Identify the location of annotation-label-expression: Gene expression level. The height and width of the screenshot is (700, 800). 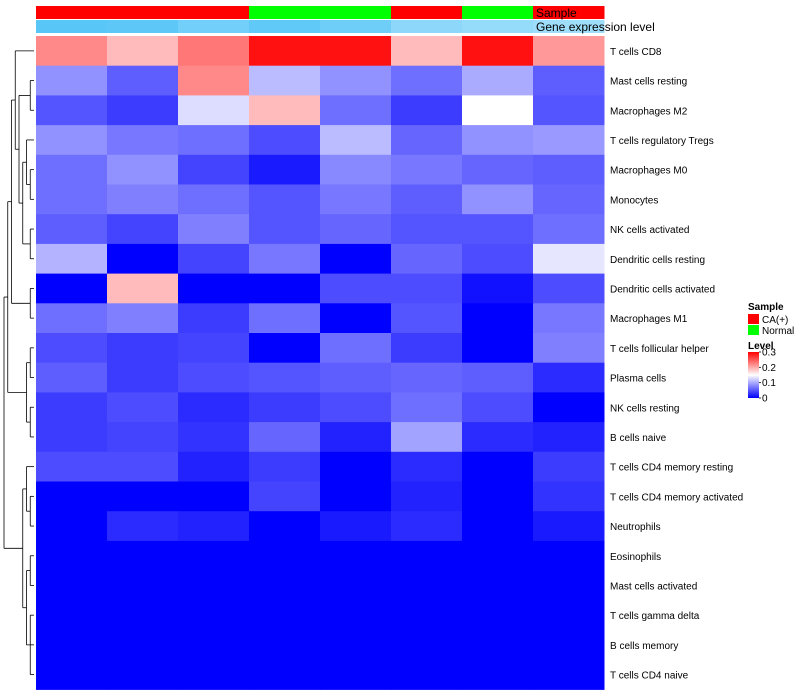
(595, 27).